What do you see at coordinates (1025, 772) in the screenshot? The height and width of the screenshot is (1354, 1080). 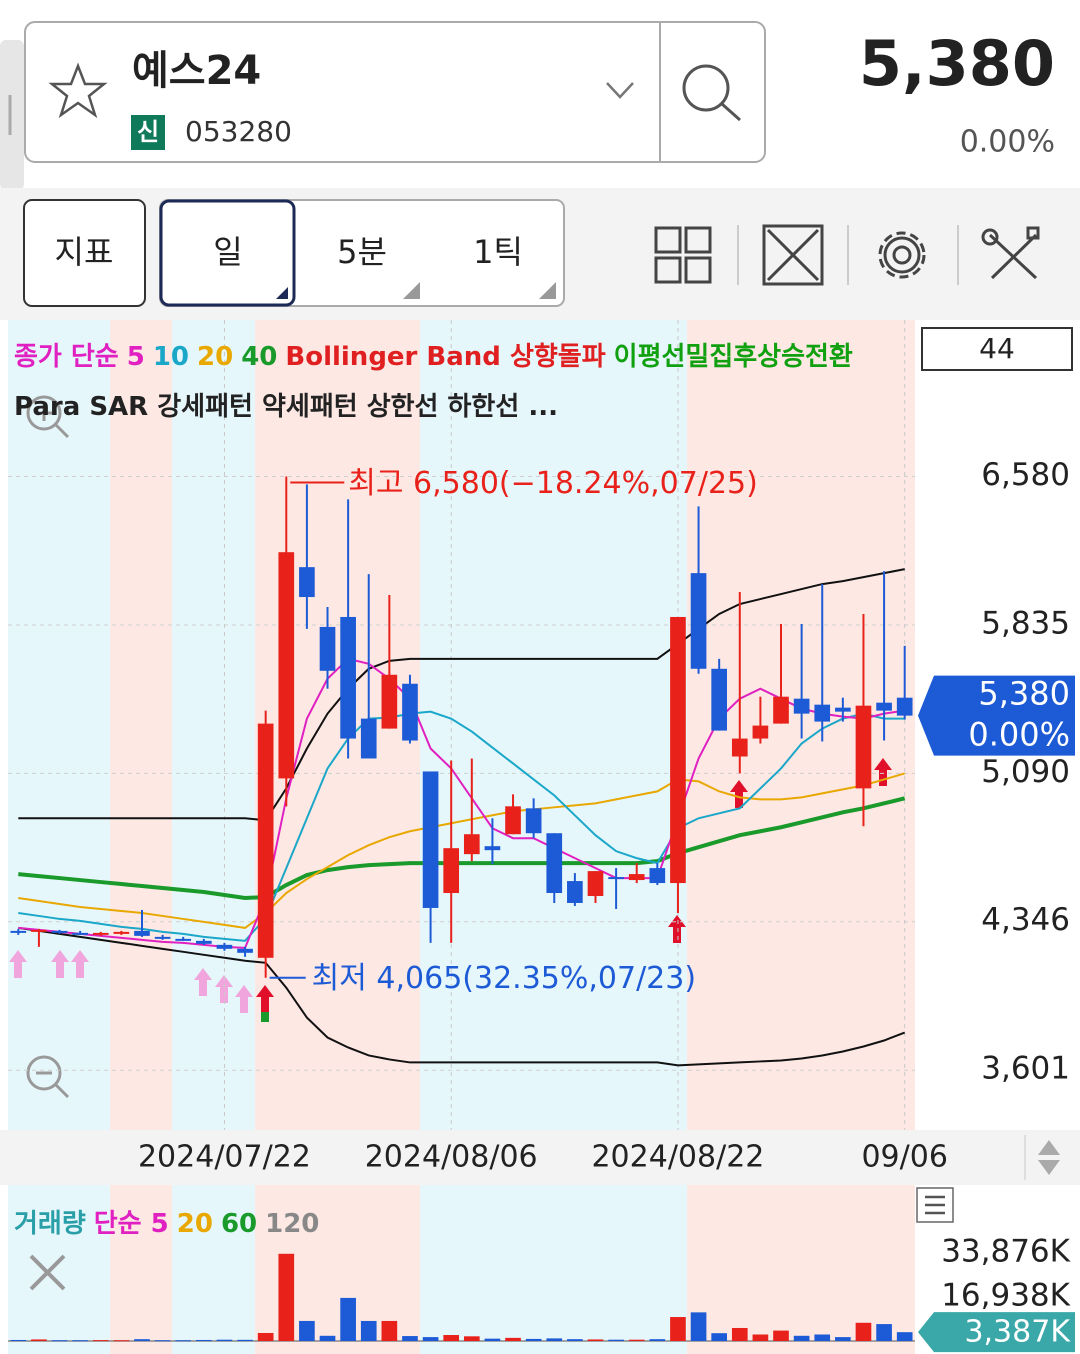 I see `y-tick-label: 5,090` at bounding box center [1025, 772].